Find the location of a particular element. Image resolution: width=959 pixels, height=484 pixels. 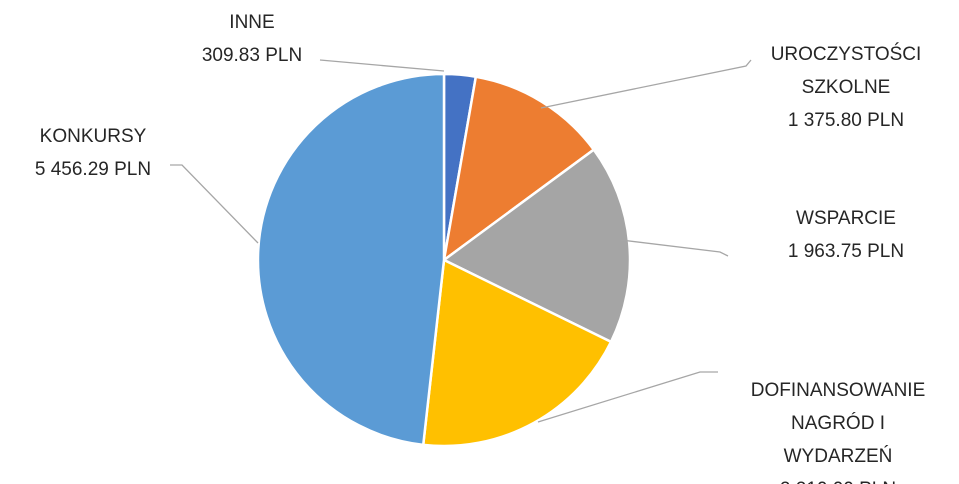

data-label-line: 1 963.75 PLN is located at coordinates (846, 251).